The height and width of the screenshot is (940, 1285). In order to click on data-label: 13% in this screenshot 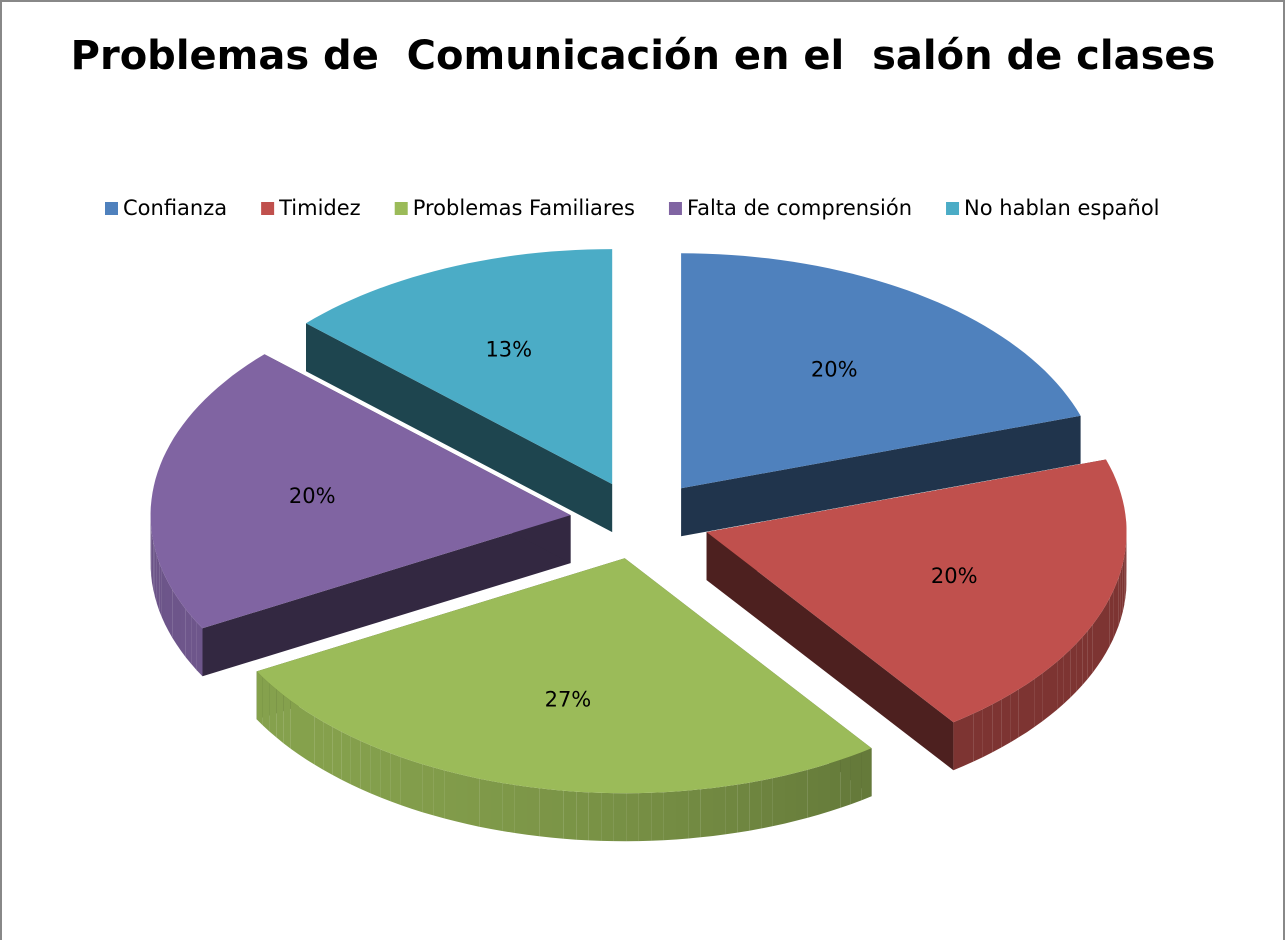, I will do `click(508, 349)`.